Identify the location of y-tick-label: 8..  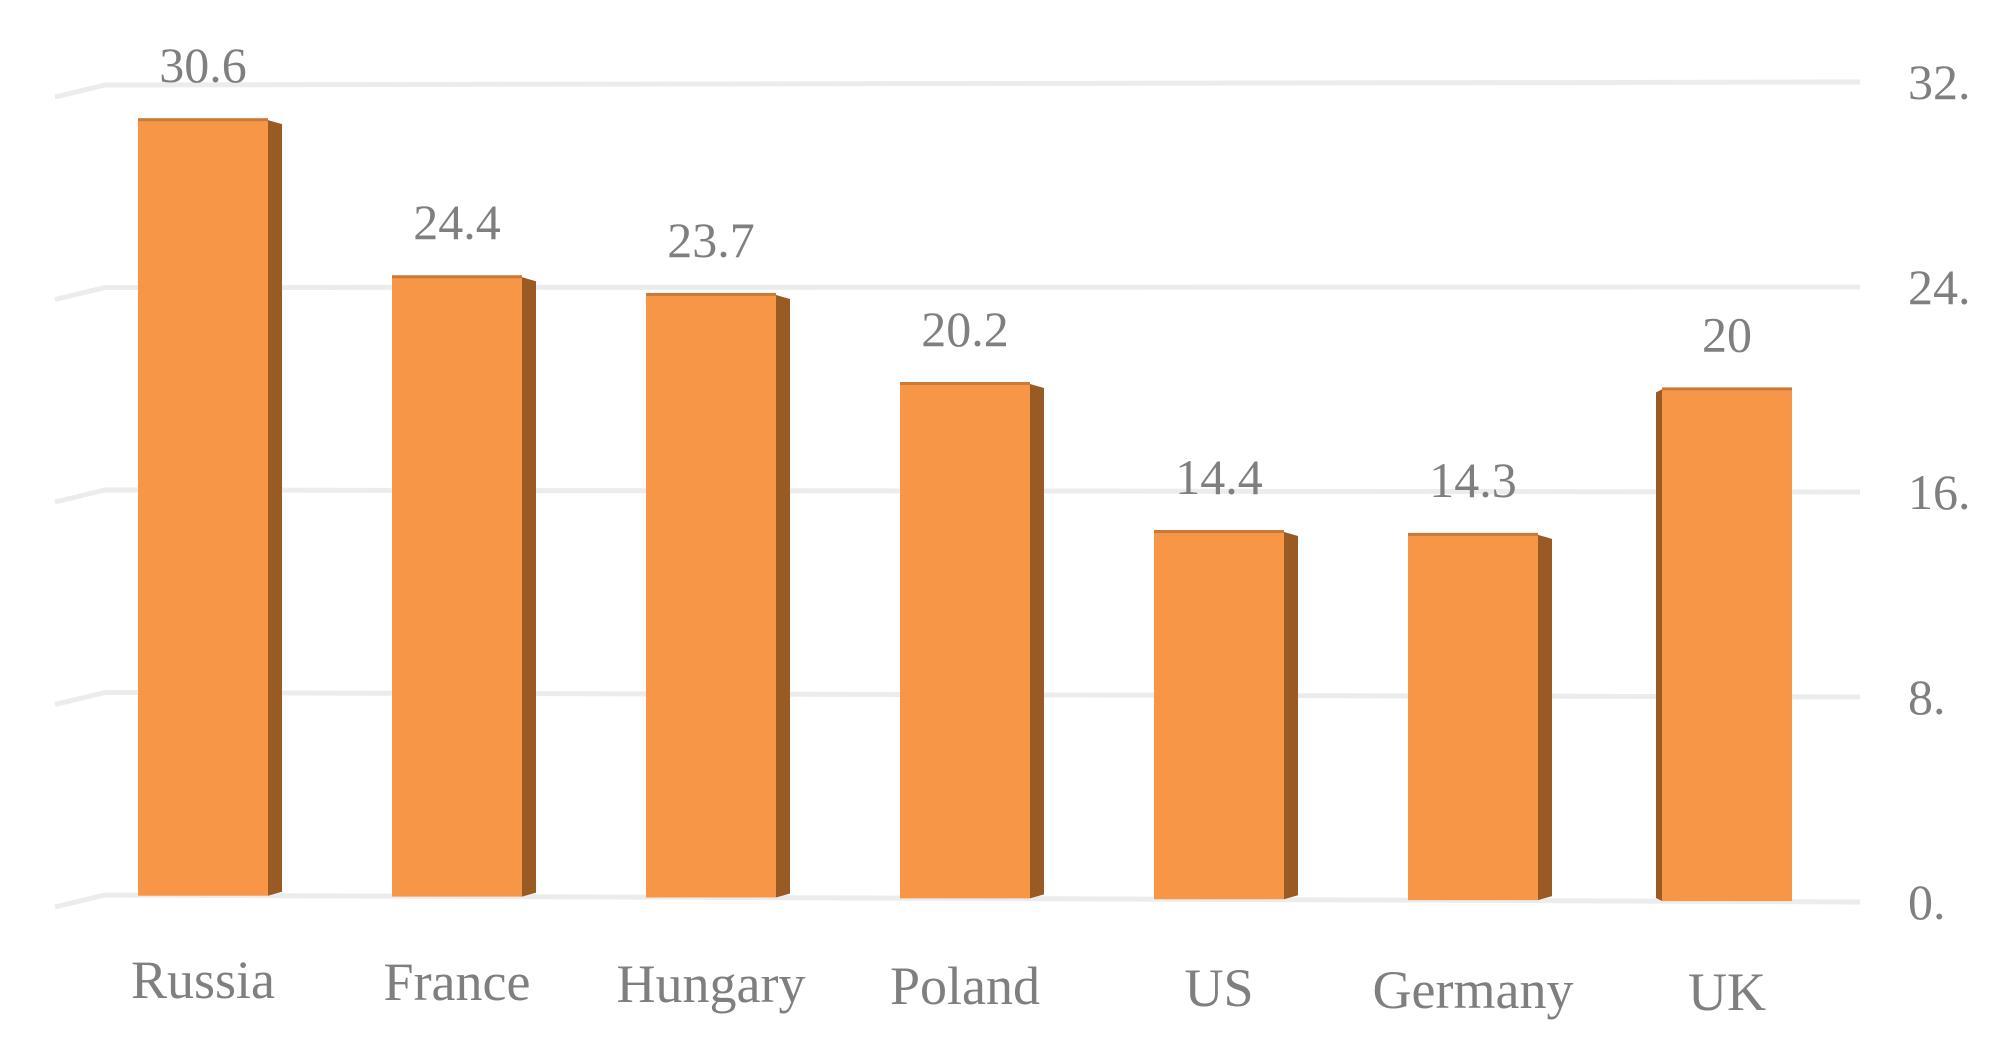
(1927, 697).